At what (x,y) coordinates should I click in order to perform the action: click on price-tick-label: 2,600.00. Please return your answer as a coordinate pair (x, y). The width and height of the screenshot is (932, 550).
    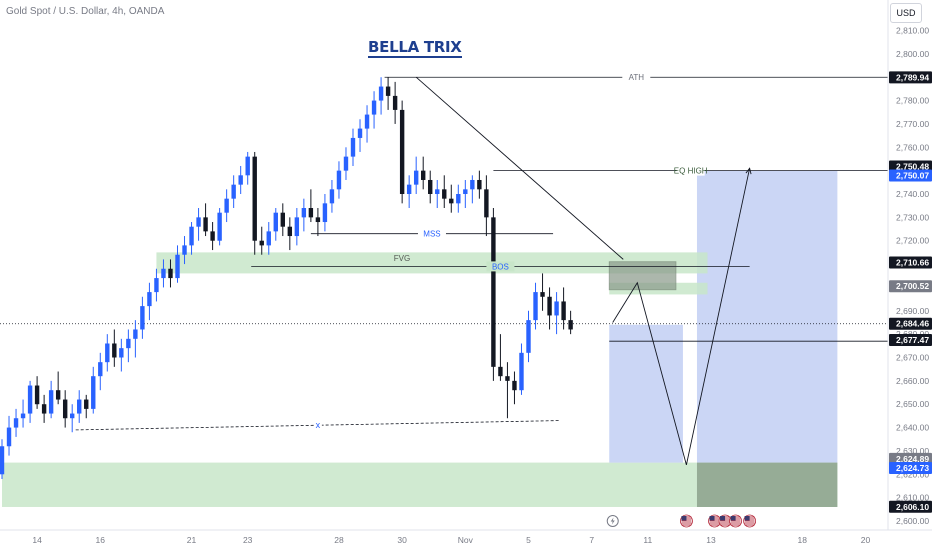
    Looking at the image, I should click on (912, 521).